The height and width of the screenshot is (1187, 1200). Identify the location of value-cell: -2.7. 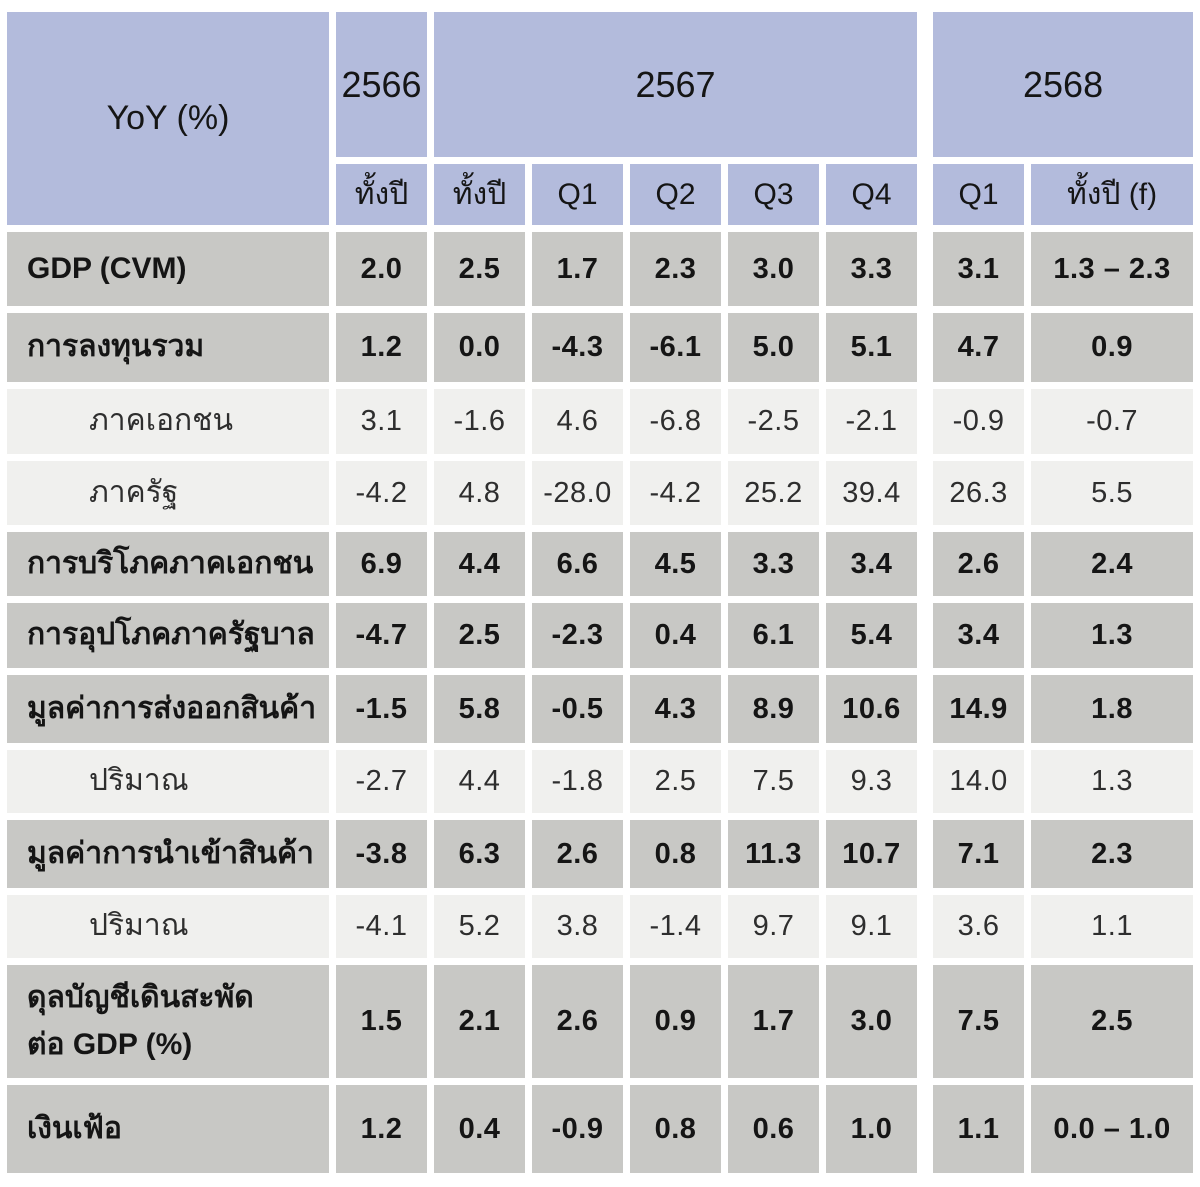
(381, 781).